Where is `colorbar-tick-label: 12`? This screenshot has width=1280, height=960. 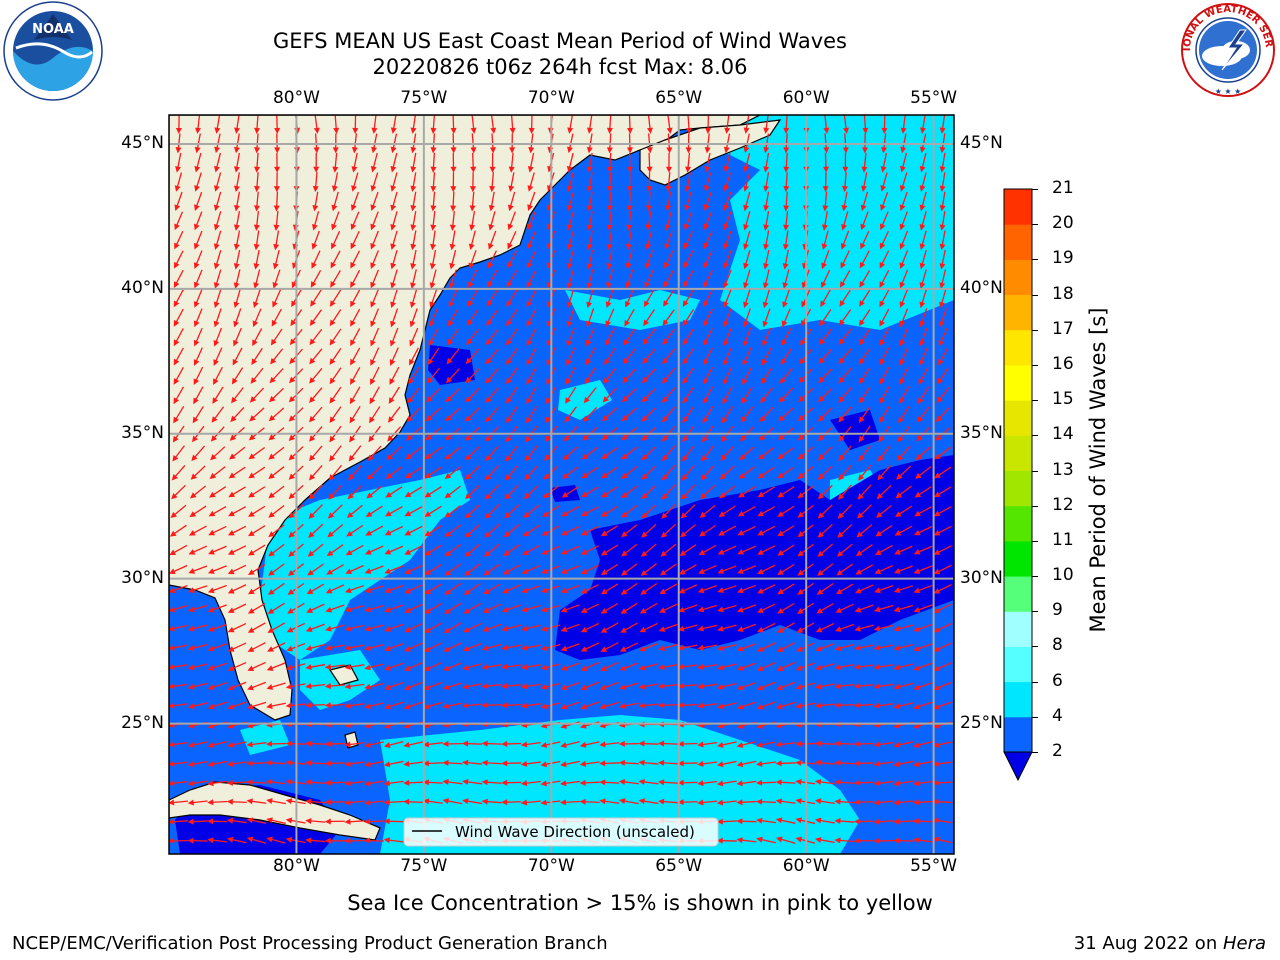
colorbar-tick-label: 12 is located at coordinates (1063, 504).